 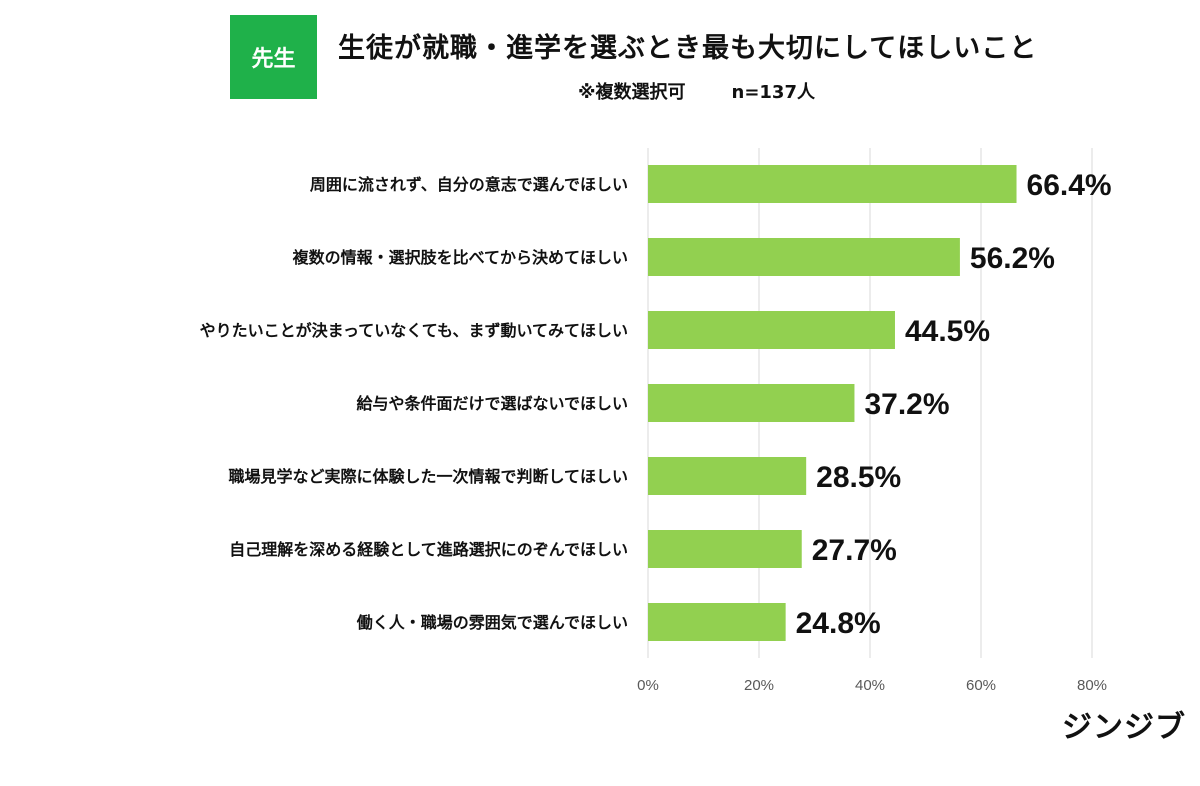 What do you see at coordinates (273, 57) in the screenshot?
I see `teacher-badge: 先生` at bounding box center [273, 57].